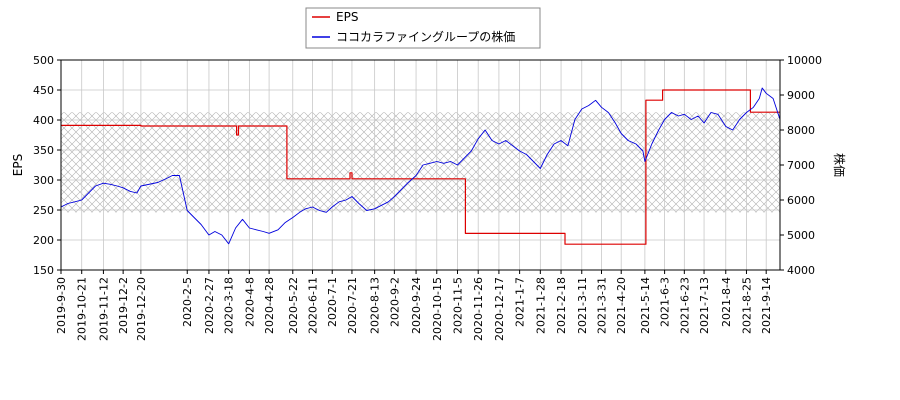 Image resolution: width=900 pixels, height=400 pixels. Describe the element at coordinates (499, 309) in the screenshot. I see `x-tick-label: 2020-12-17` at that location.